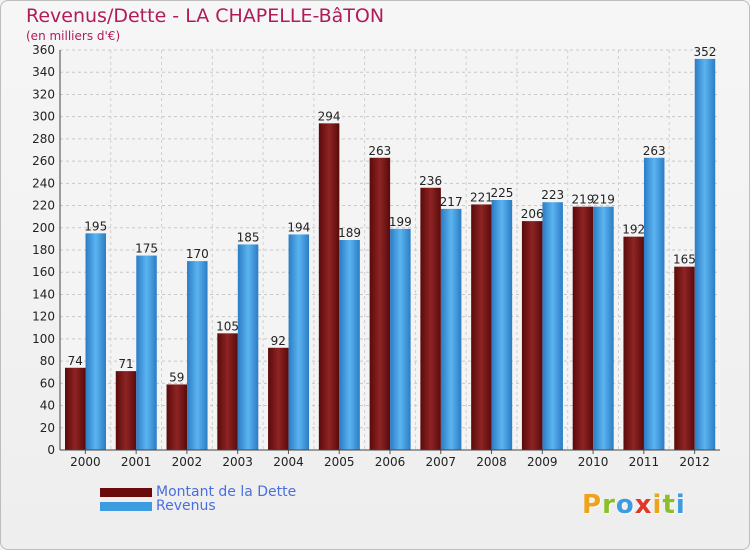 The height and width of the screenshot is (550, 750). I want to click on data-label-dette: 165, so click(684, 260).